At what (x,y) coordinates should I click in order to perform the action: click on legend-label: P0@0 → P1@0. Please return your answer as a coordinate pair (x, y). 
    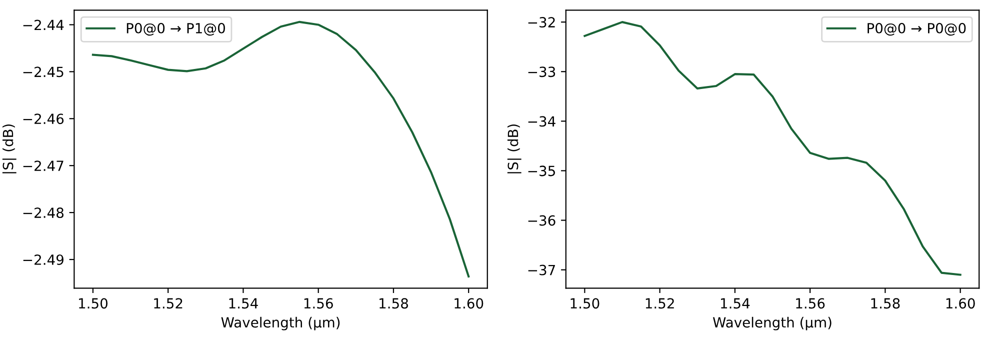
    Looking at the image, I should click on (175, 29).